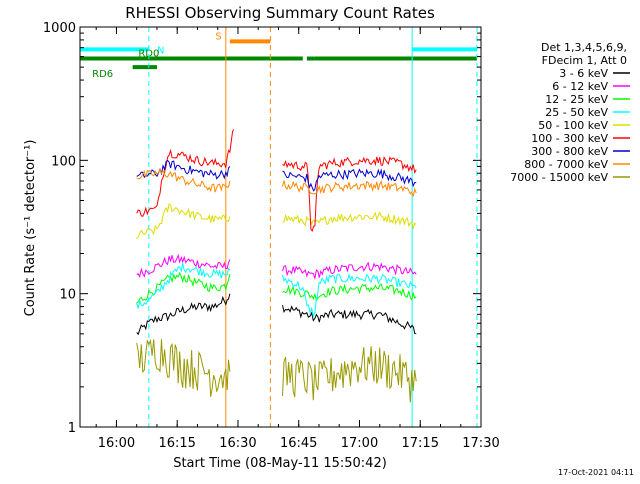  Describe the element at coordinates (276, 314) in the screenshot. I see `series-3-6-kev` at that location.